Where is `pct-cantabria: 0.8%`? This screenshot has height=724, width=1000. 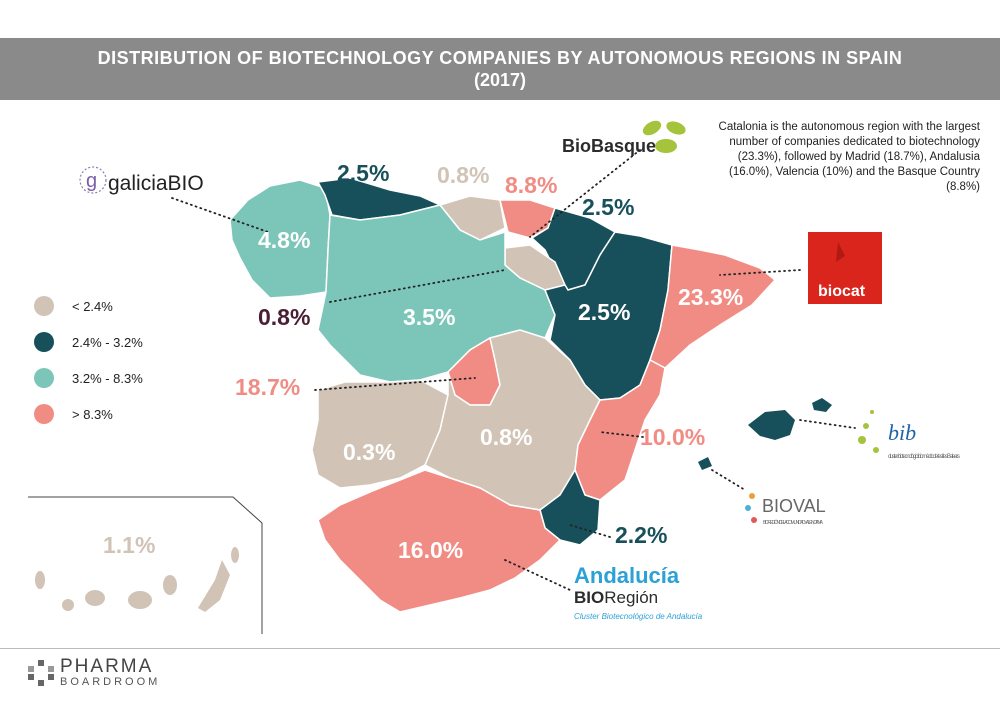 pct-cantabria: 0.8% is located at coordinates (463, 175).